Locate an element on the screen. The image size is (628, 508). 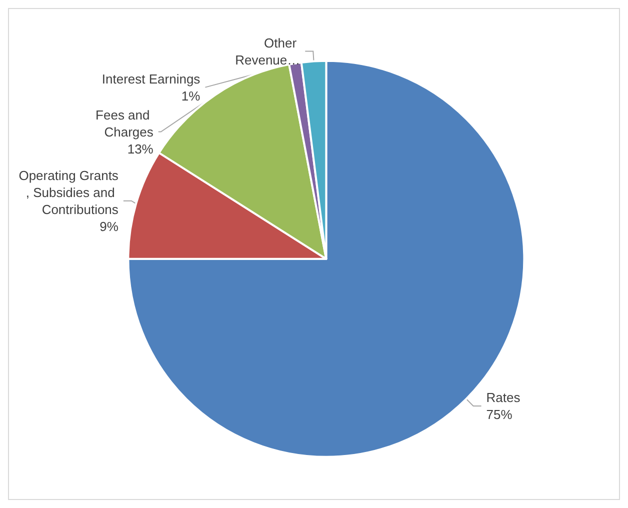
data-label: 13% is located at coordinates (140, 148).